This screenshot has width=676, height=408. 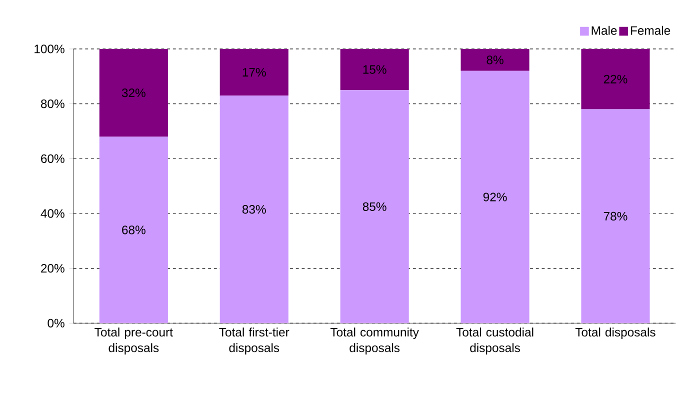 What do you see at coordinates (52, 268) in the screenshot?
I see `y-tick-label: 20%` at bounding box center [52, 268].